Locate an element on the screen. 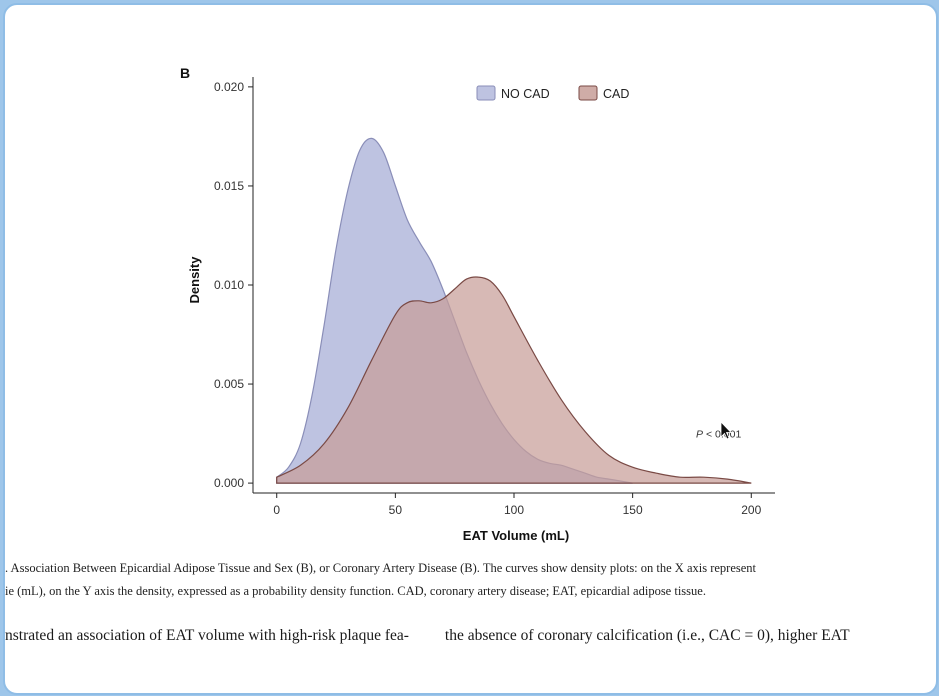 This screenshot has height=696, width=939. y-tick-label: 0.000 is located at coordinates (229, 483).